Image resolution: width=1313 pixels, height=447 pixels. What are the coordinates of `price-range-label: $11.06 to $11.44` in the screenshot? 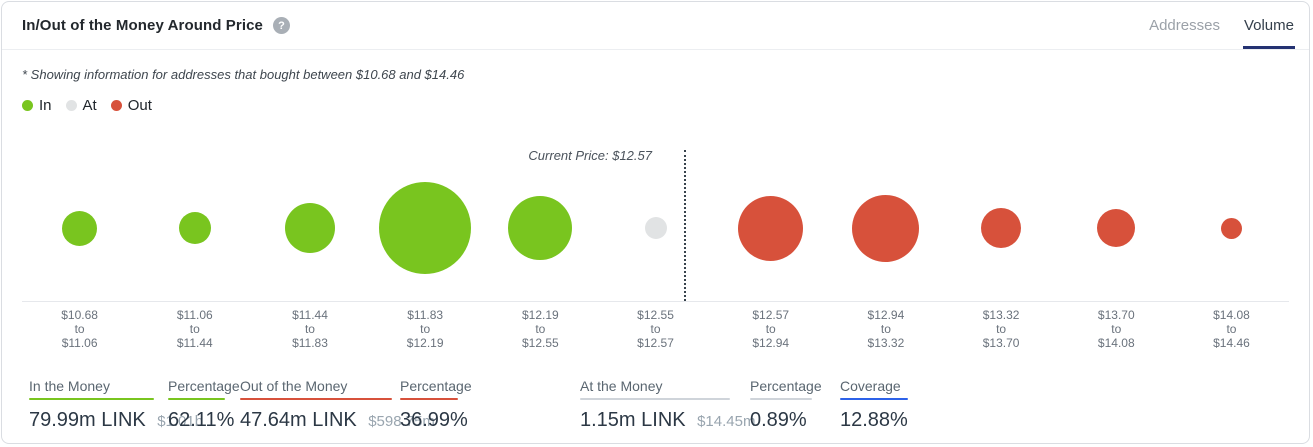 It's located at (194, 329).